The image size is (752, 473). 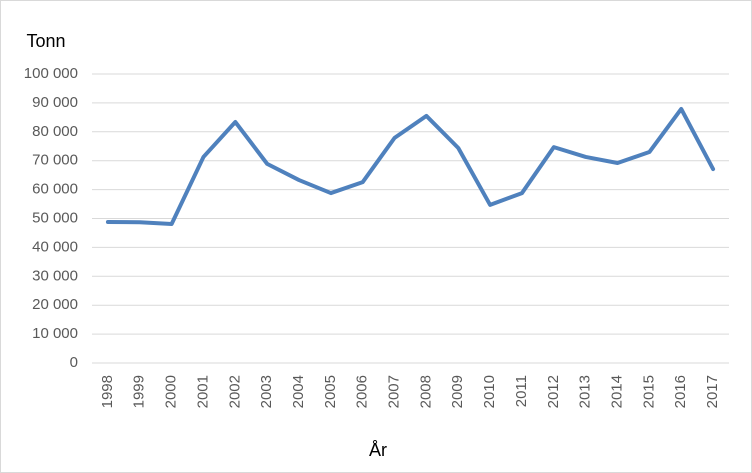 What do you see at coordinates (139, 391) in the screenshot?
I see `x-tick-label: 1999` at bounding box center [139, 391].